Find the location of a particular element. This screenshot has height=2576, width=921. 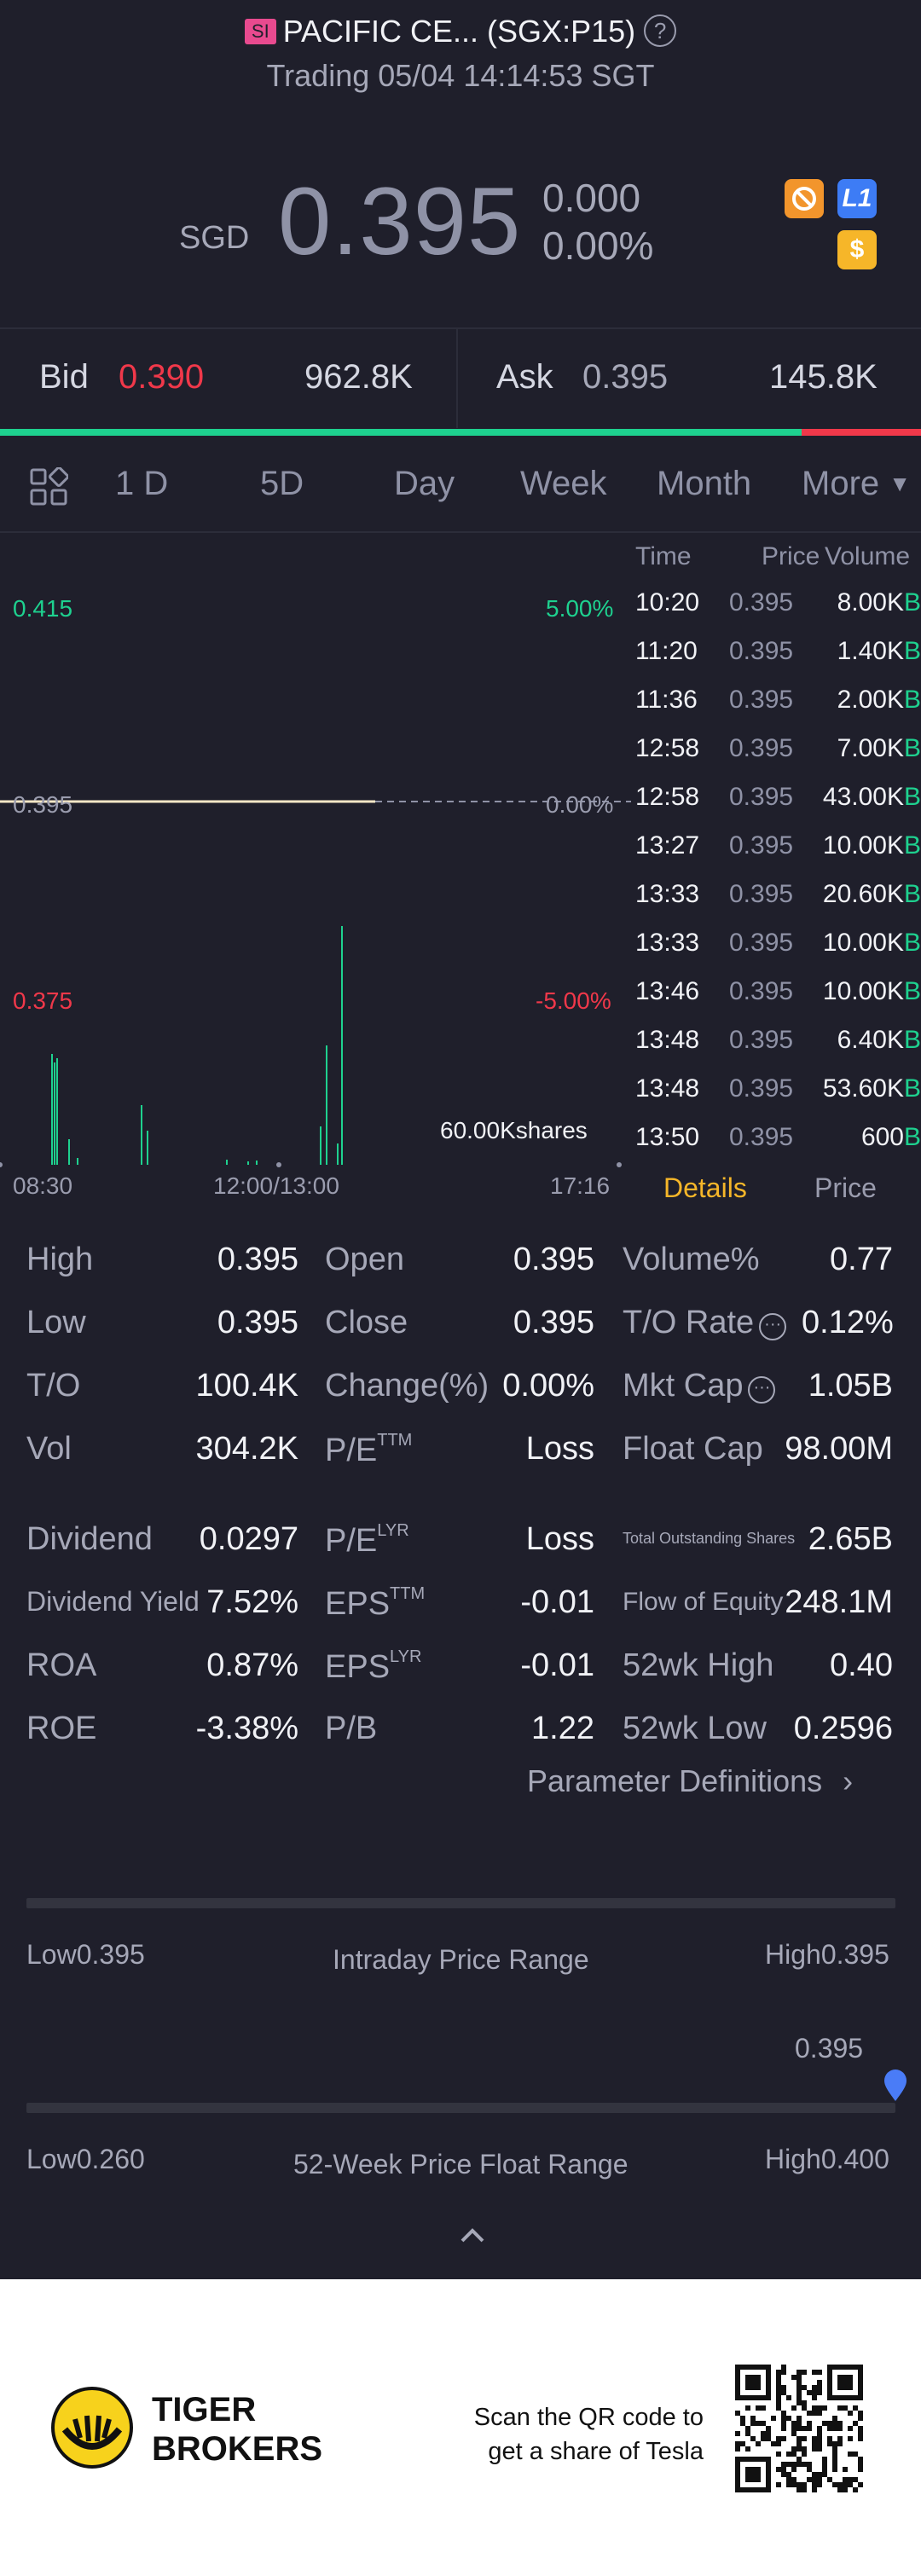

axis-dots is located at coordinates (311, 1164).